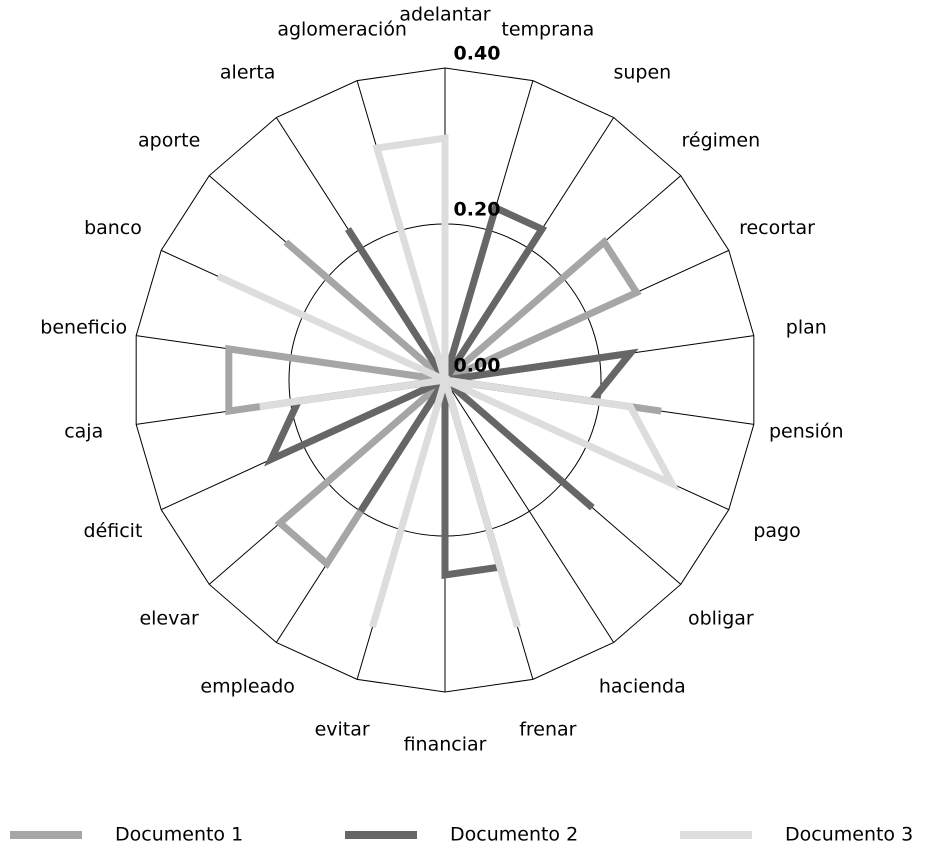  Describe the element at coordinates (514, 835) in the screenshot. I see `legend-label: Documento 2` at that location.